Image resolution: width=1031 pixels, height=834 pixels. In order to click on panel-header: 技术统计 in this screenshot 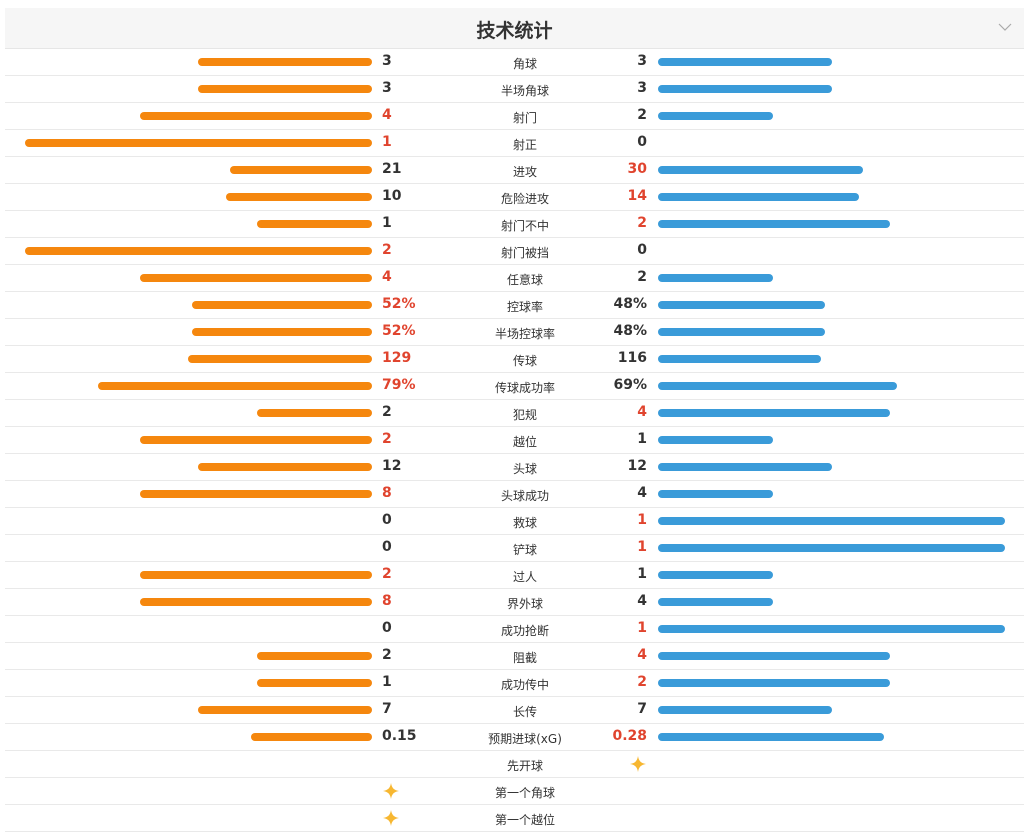, I will do `click(514, 28)`.